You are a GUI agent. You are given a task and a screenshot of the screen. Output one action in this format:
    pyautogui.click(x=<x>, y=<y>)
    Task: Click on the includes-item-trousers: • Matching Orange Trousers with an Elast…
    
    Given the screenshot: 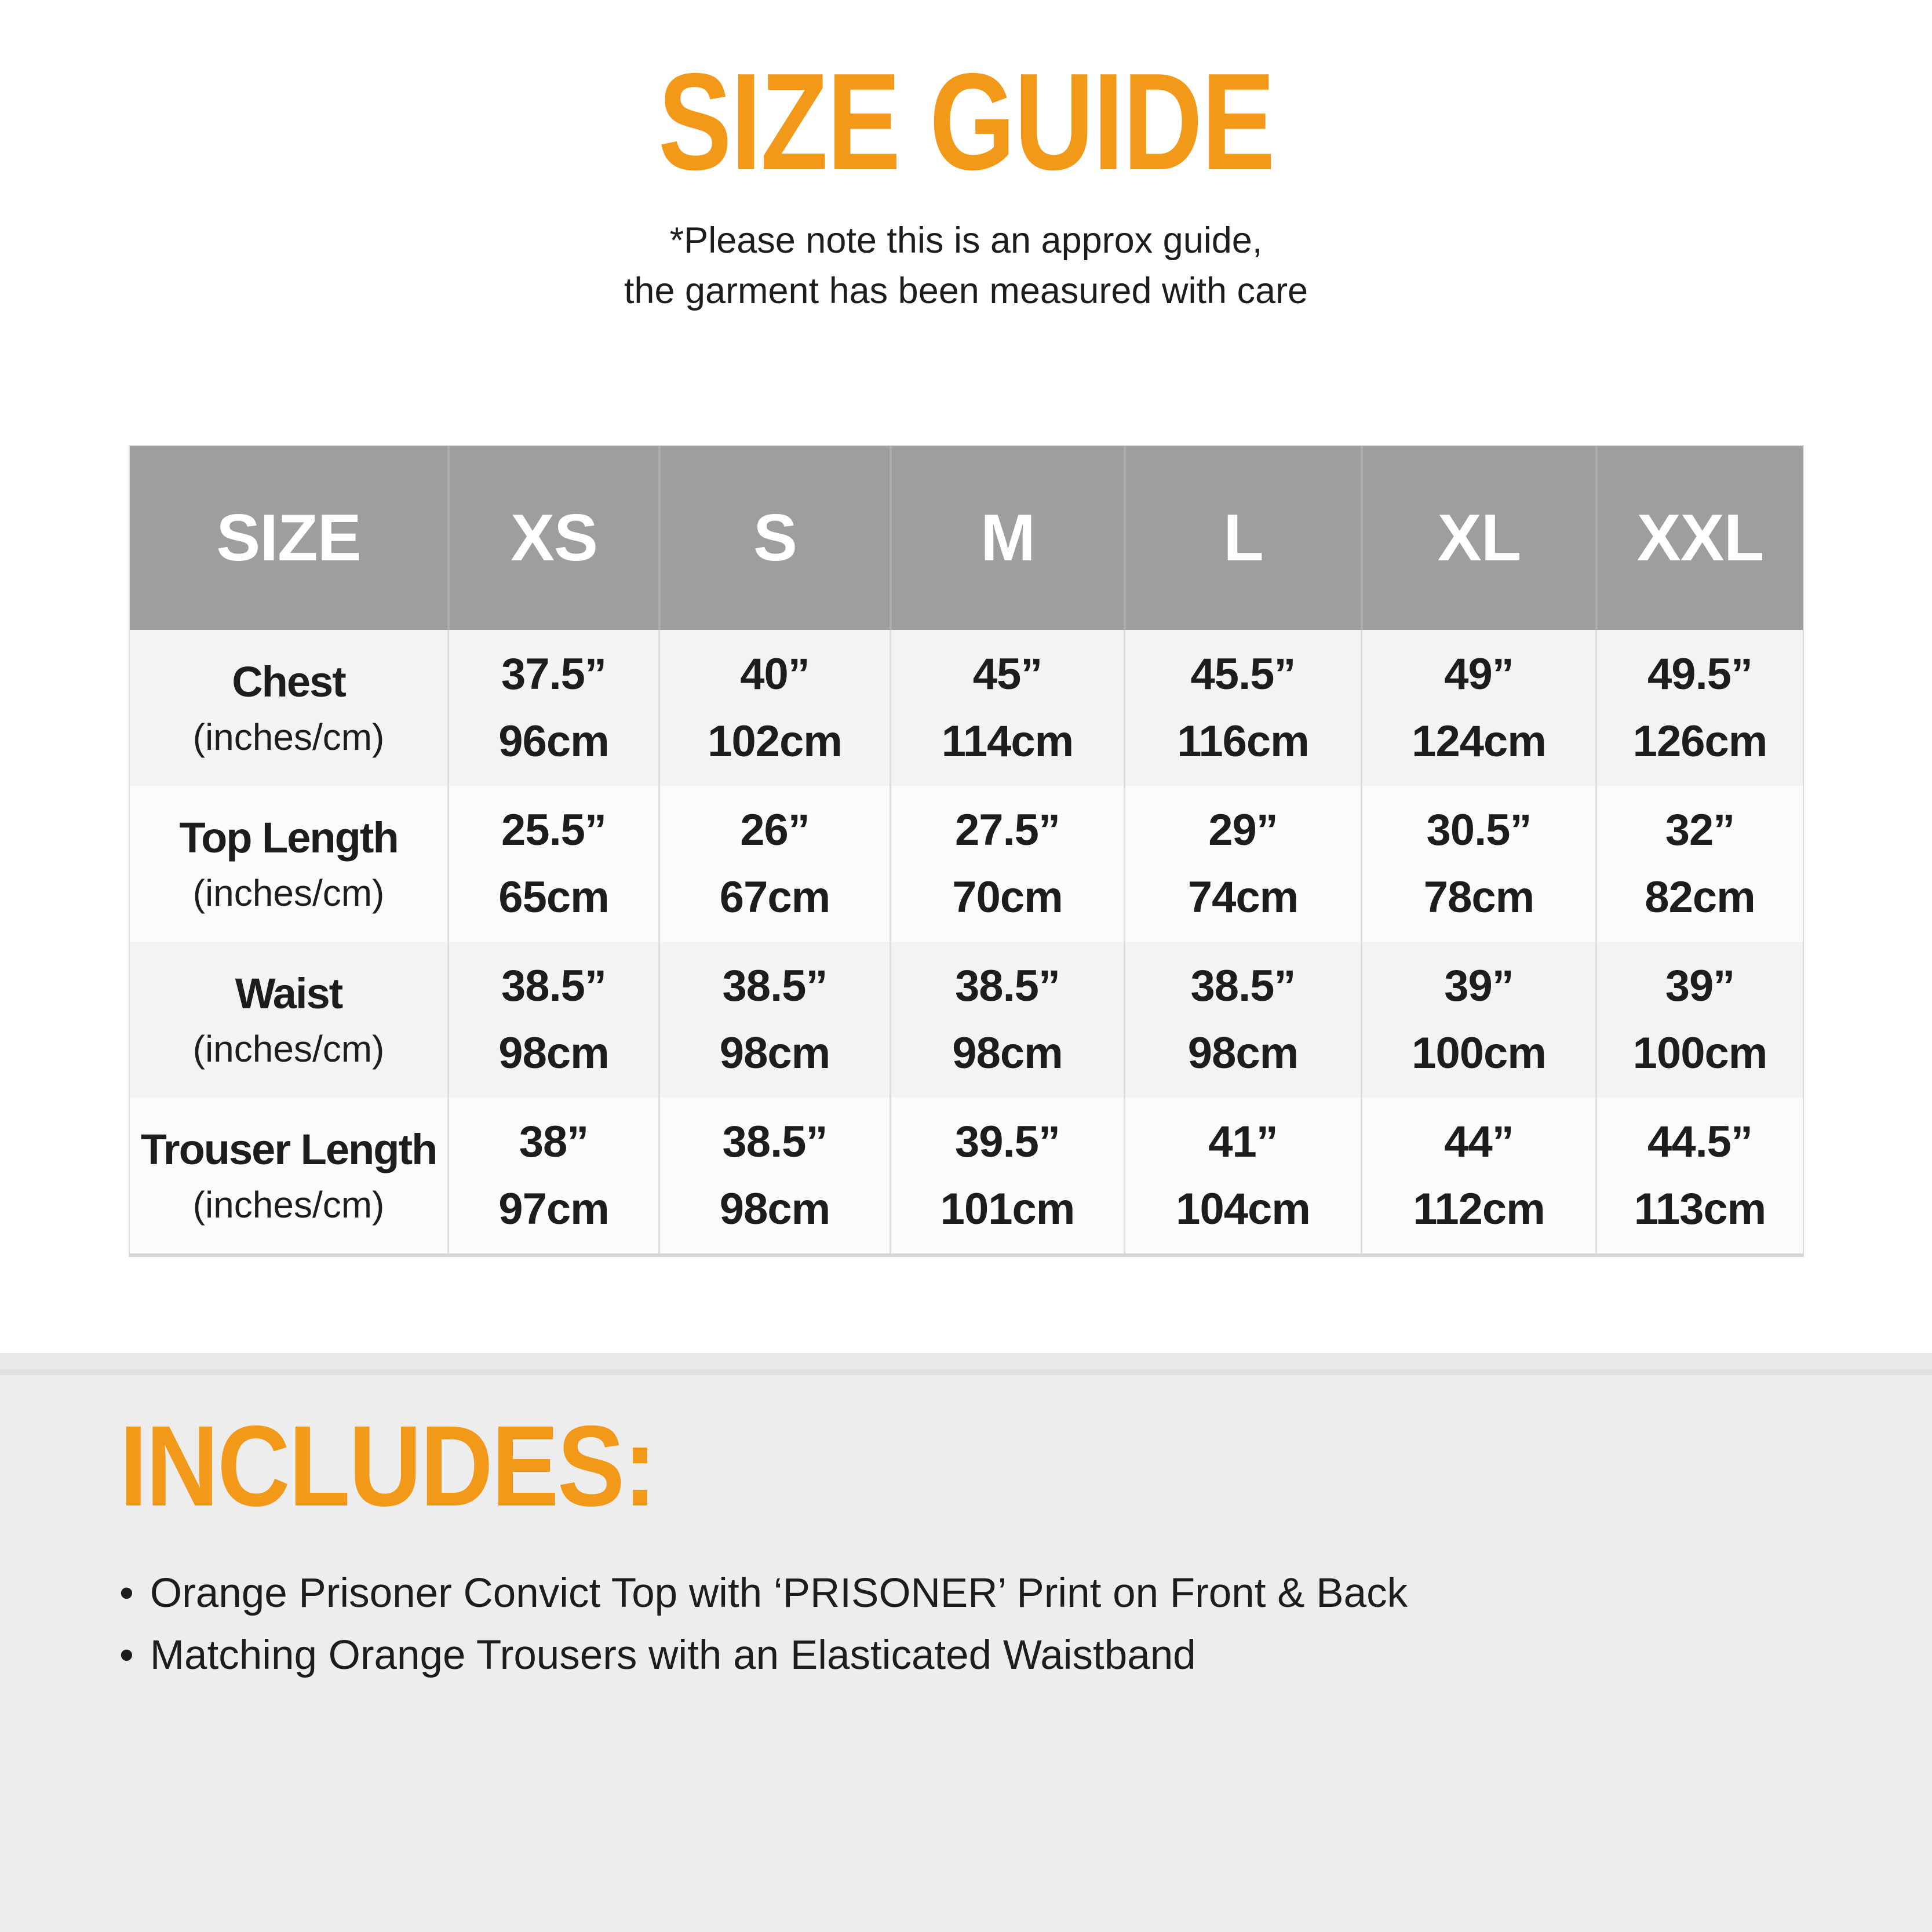 What is the action you would take?
    pyautogui.click(x=1025, y=1656)
    